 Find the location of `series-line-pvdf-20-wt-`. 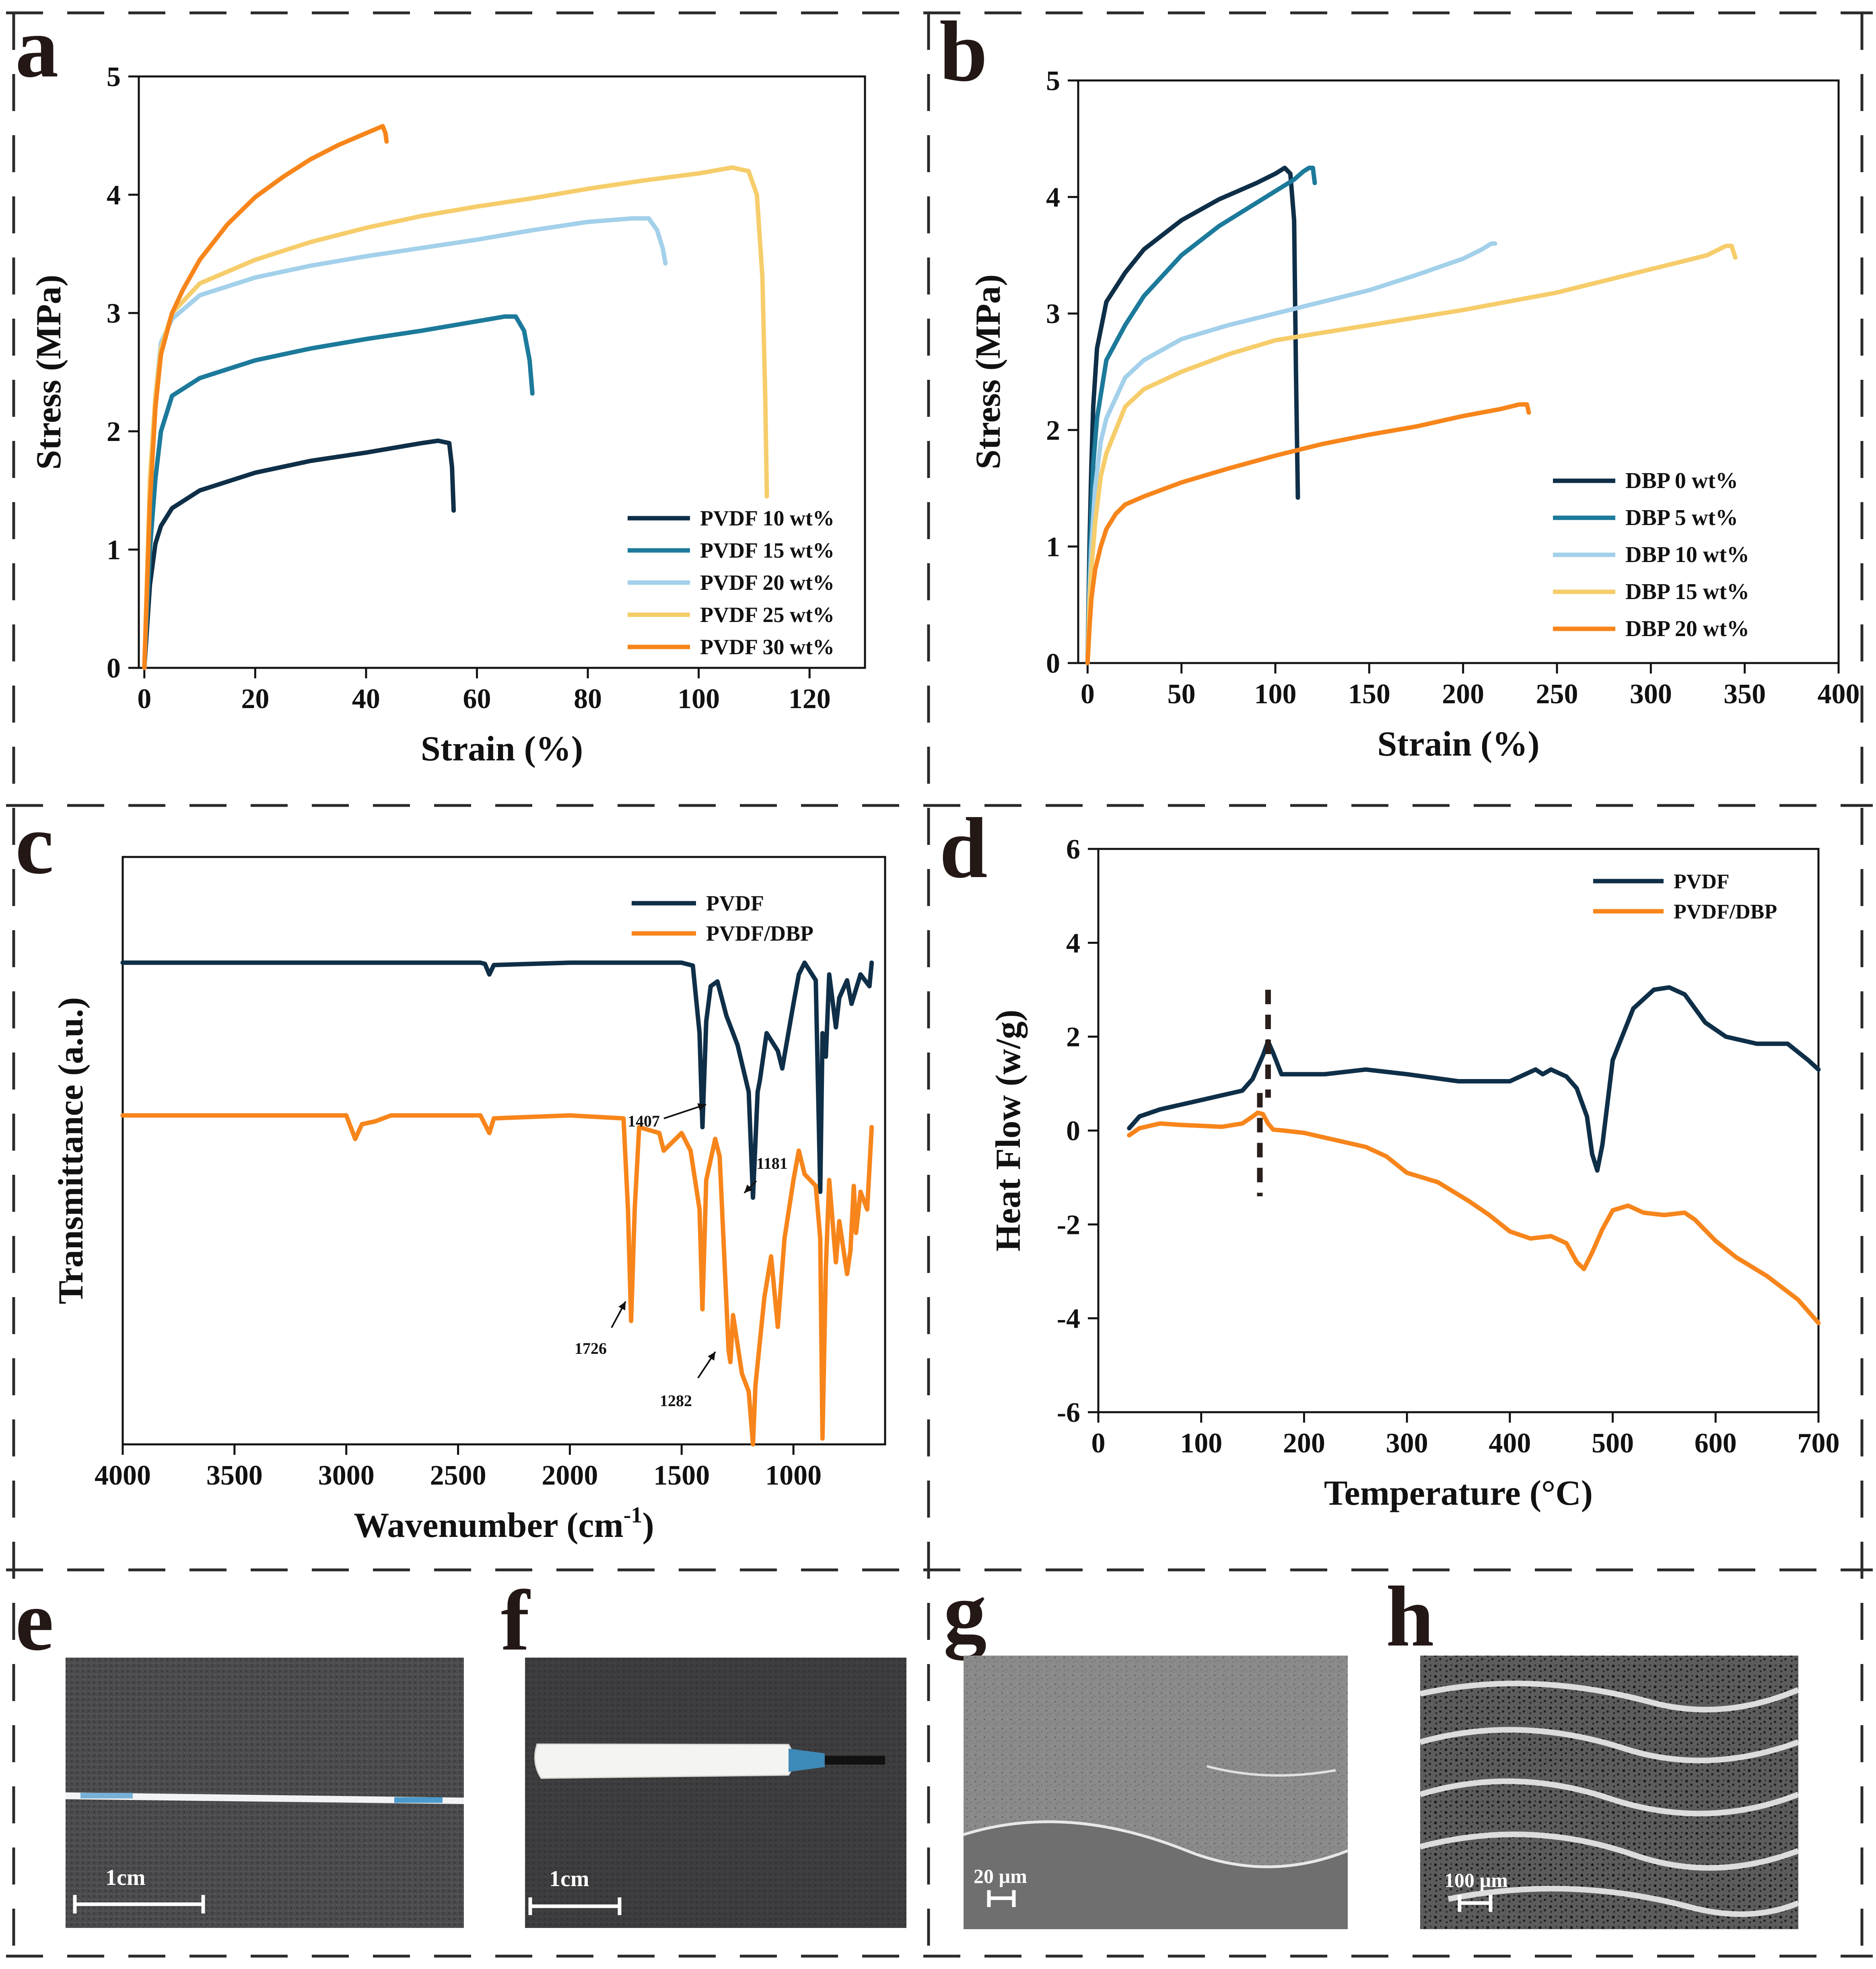

series-line-pvdf-20-wt- is located at coordinates (405, 443).